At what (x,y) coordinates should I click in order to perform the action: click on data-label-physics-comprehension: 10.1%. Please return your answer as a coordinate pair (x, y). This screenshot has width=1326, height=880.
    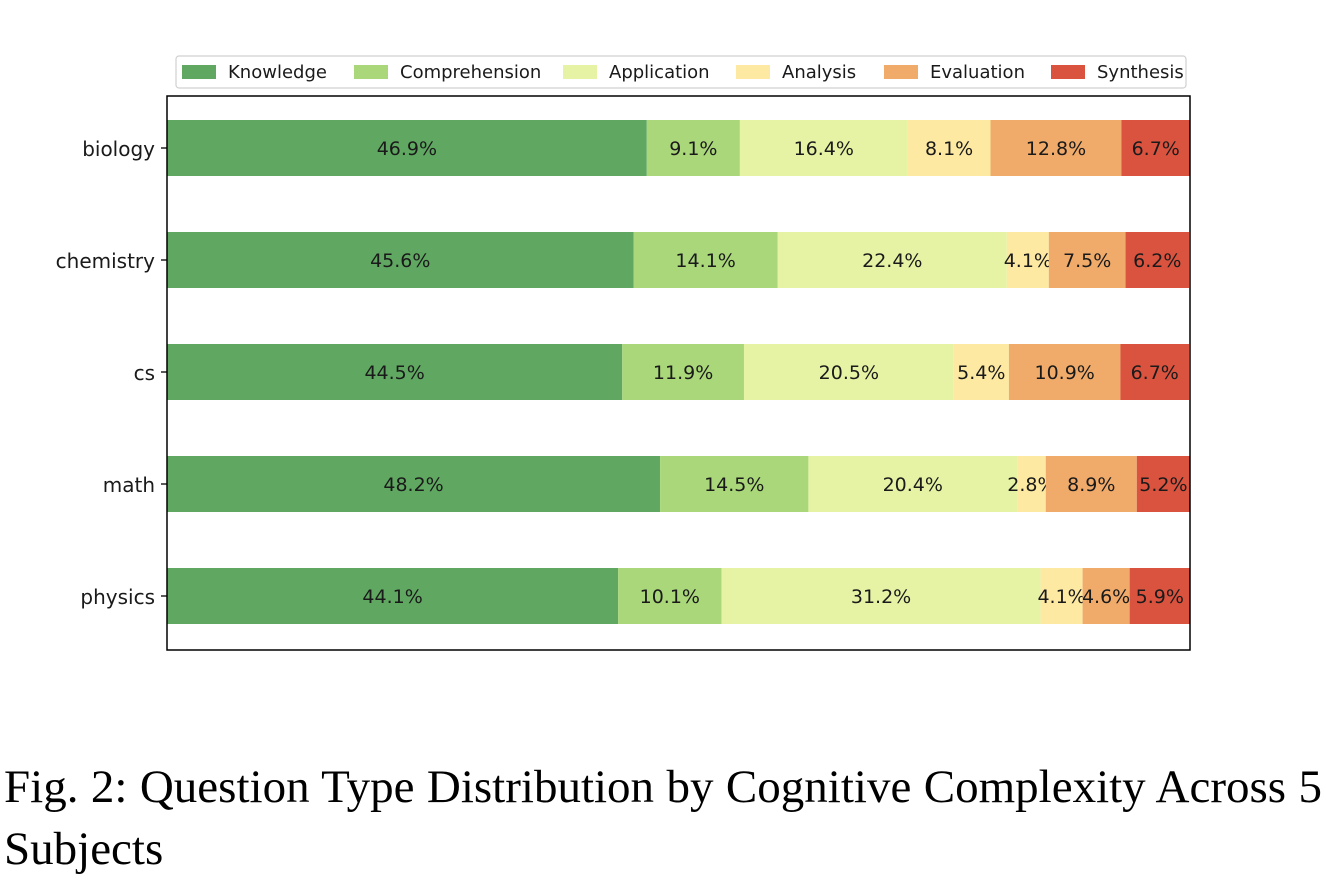
    Looking at the image, I should click on (670, 597).